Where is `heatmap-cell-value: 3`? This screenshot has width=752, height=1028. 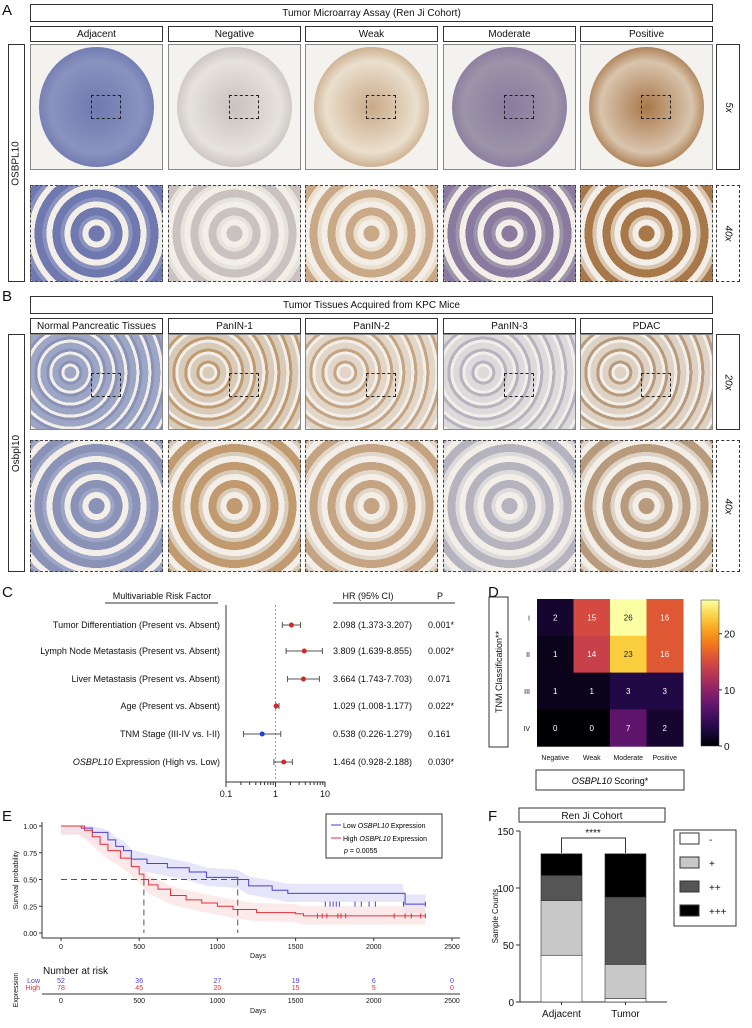 heatmap-cell-value: 3 is located at coordinates (628, 691).